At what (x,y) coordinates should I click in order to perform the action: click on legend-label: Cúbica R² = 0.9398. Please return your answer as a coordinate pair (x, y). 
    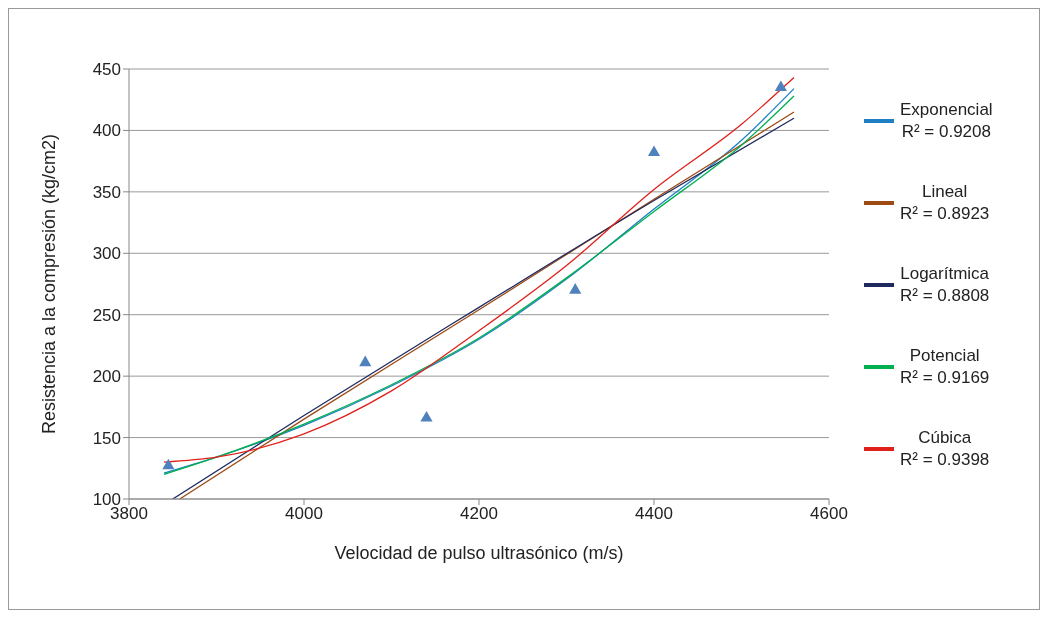
    Looking at the image, I should click on (945, 449).